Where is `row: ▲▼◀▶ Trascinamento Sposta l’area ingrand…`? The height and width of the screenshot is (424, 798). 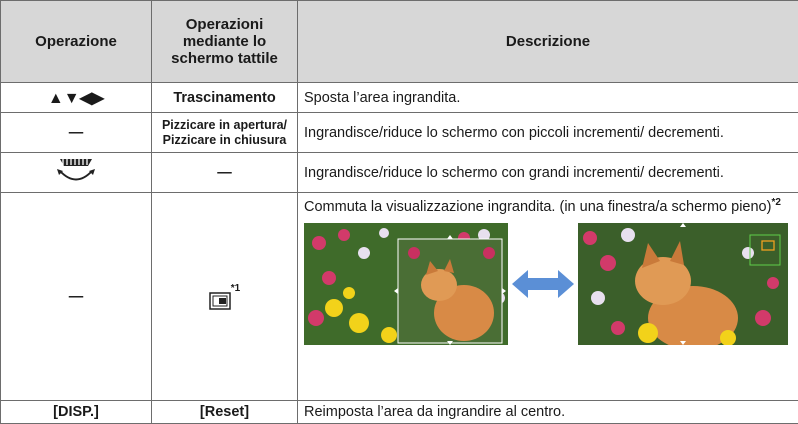
row: ▲▼◀▶ Trascinamento Sposta l’area ingrand… is located at coordinates (399, 98).